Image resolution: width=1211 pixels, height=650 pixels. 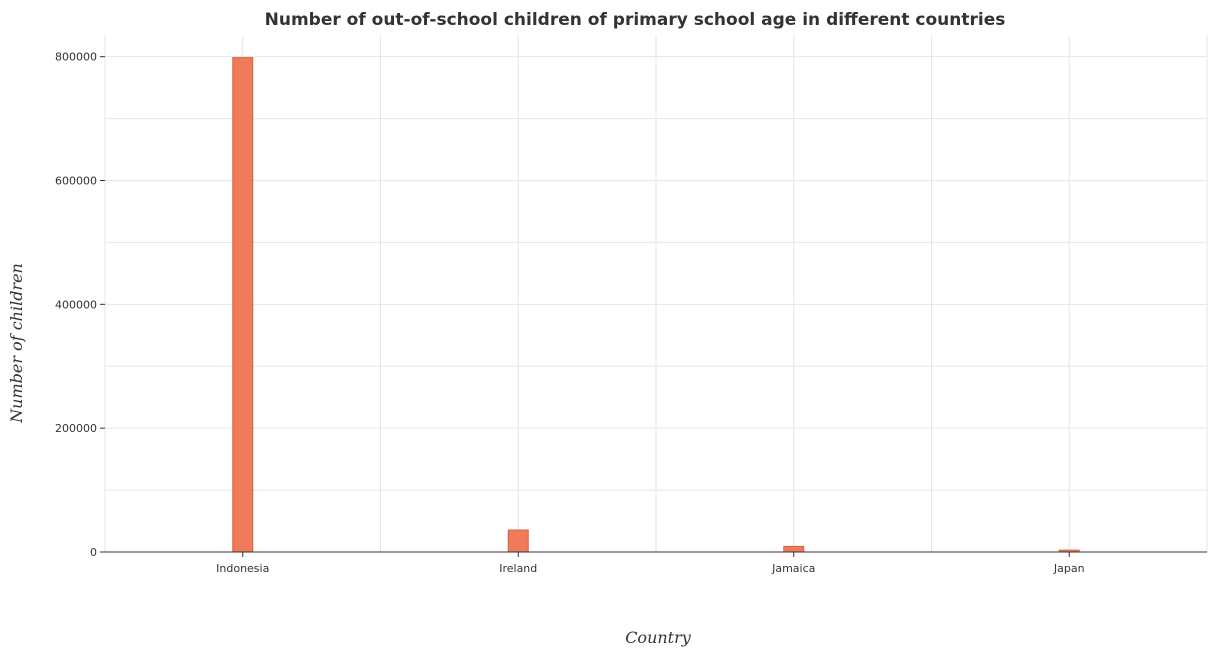 I want to click on x-axis-ticks: Indonesia Ireland Jamaica Japan, so click(x=650, y=563).